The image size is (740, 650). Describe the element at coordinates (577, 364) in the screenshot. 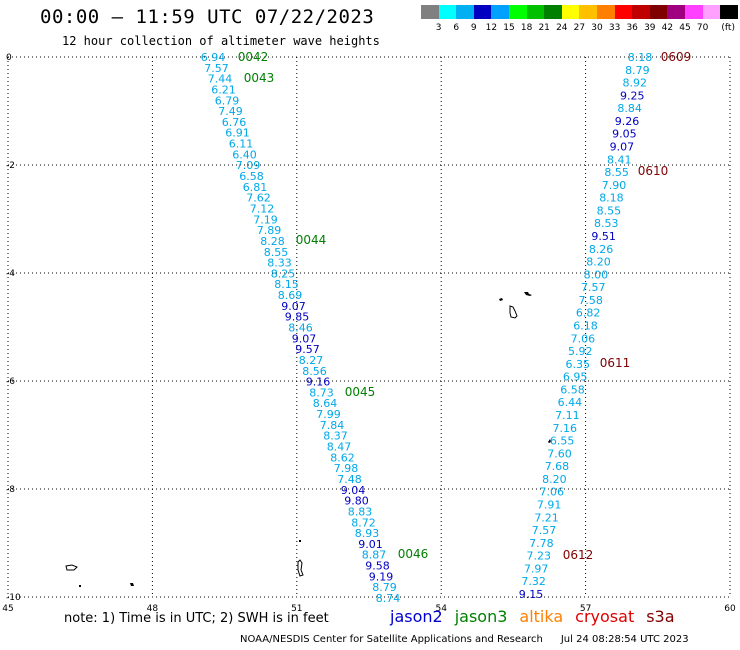

I see `wave-height-value: 6.35` at that location.